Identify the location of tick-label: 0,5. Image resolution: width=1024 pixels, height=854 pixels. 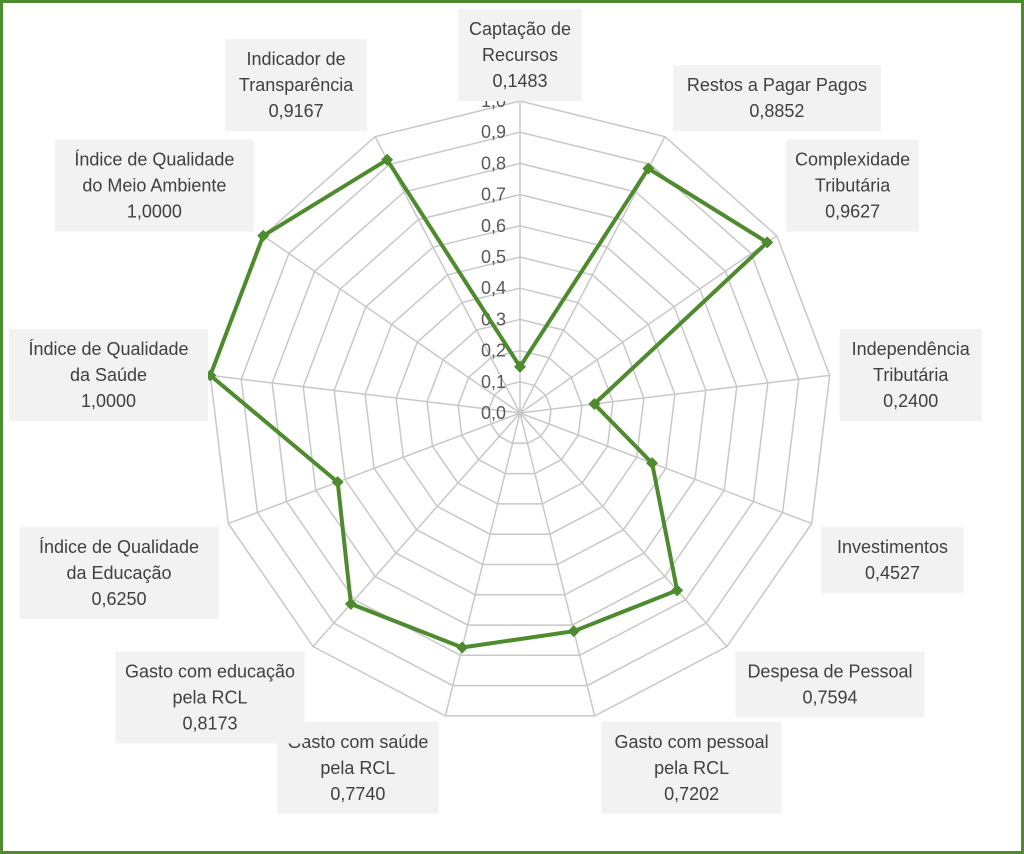
(493, 257).